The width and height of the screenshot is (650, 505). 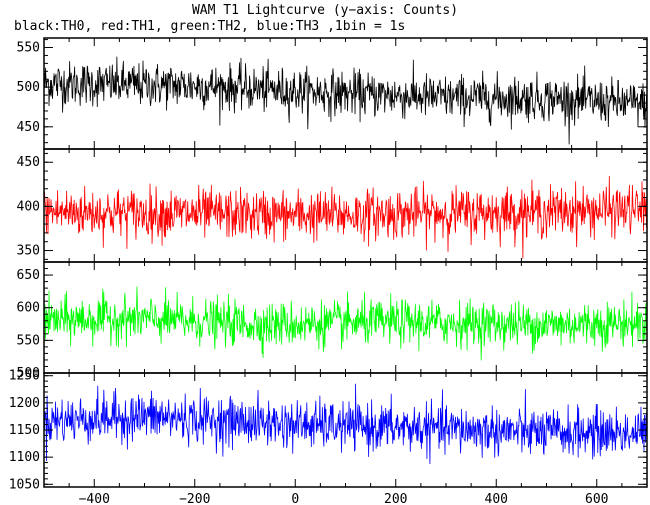 What do you see at coordinates (345, 423) in the screenshot?
I see `series-line-th3` at bounding box center [345, 423].